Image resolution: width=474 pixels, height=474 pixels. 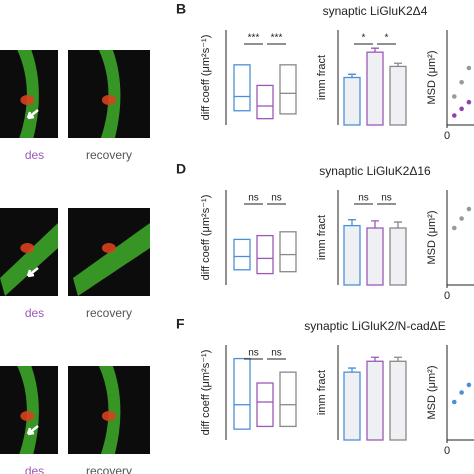 I want to click on panel-letter: D, so click(x=181, y=169).